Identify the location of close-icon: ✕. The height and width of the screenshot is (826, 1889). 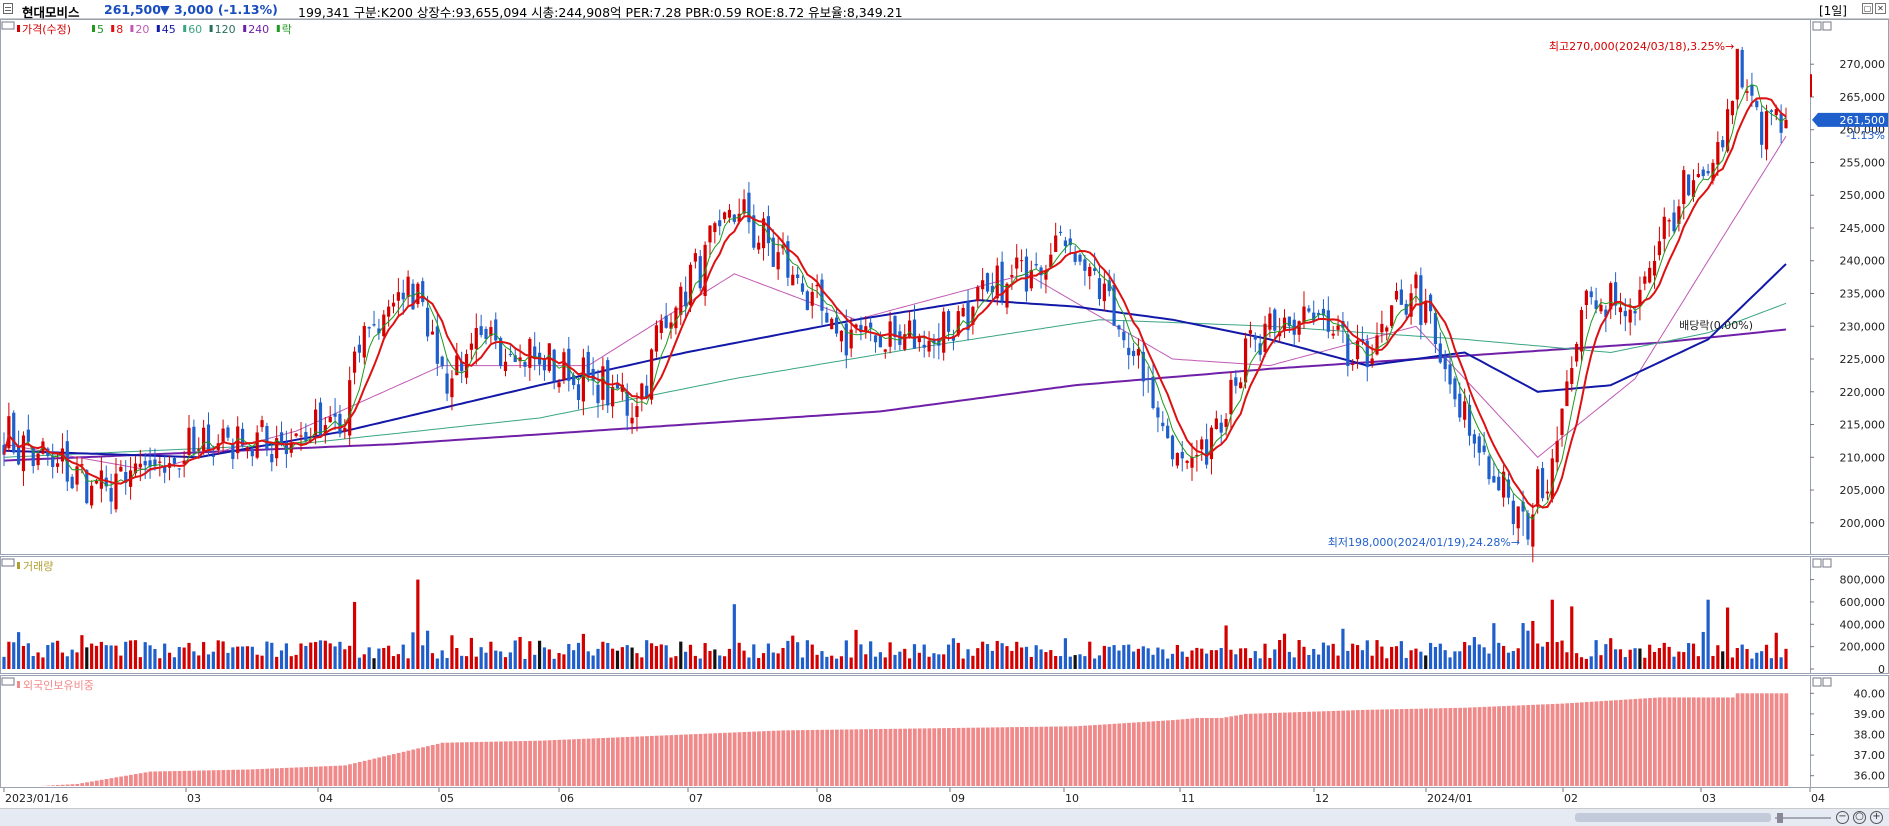
(1880, 8).